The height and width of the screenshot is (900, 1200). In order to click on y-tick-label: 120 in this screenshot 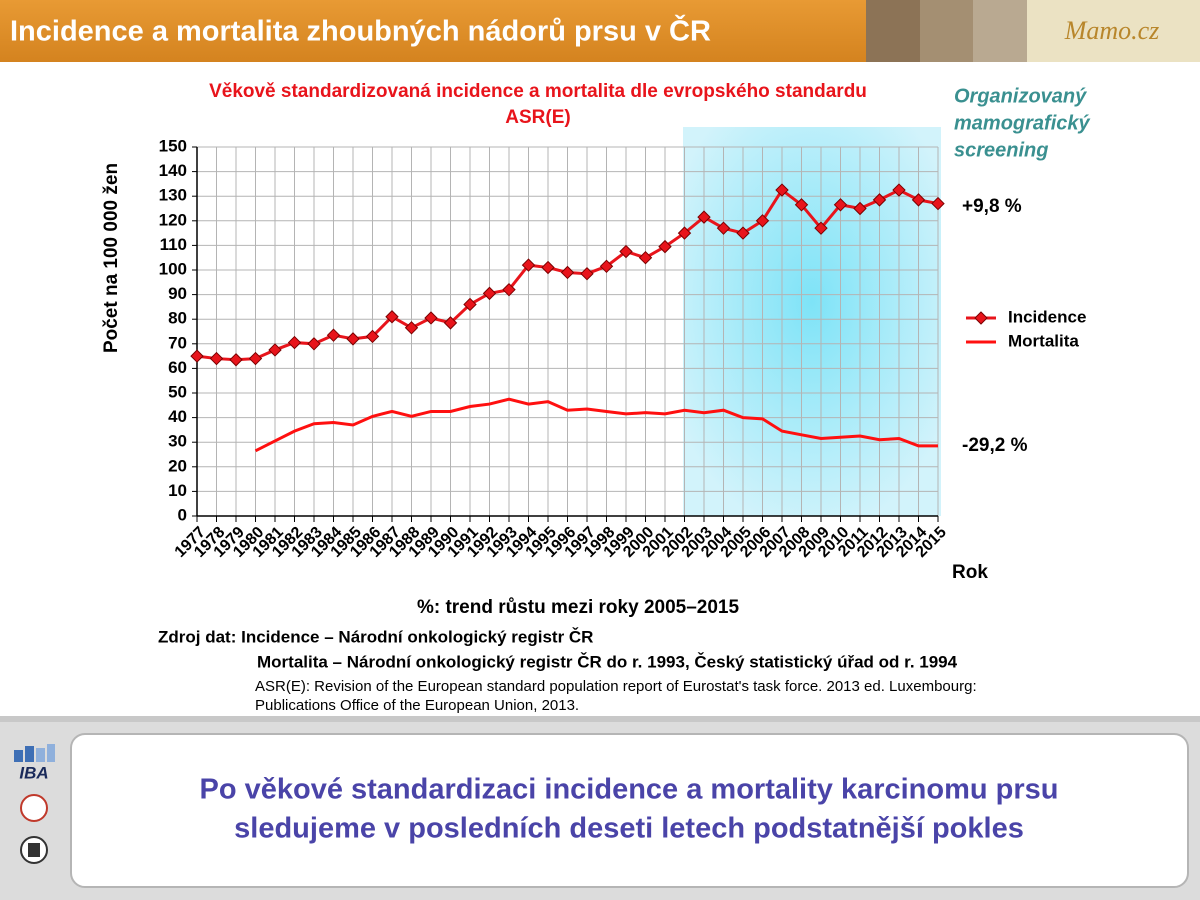, I will do `click(173, 219)`.